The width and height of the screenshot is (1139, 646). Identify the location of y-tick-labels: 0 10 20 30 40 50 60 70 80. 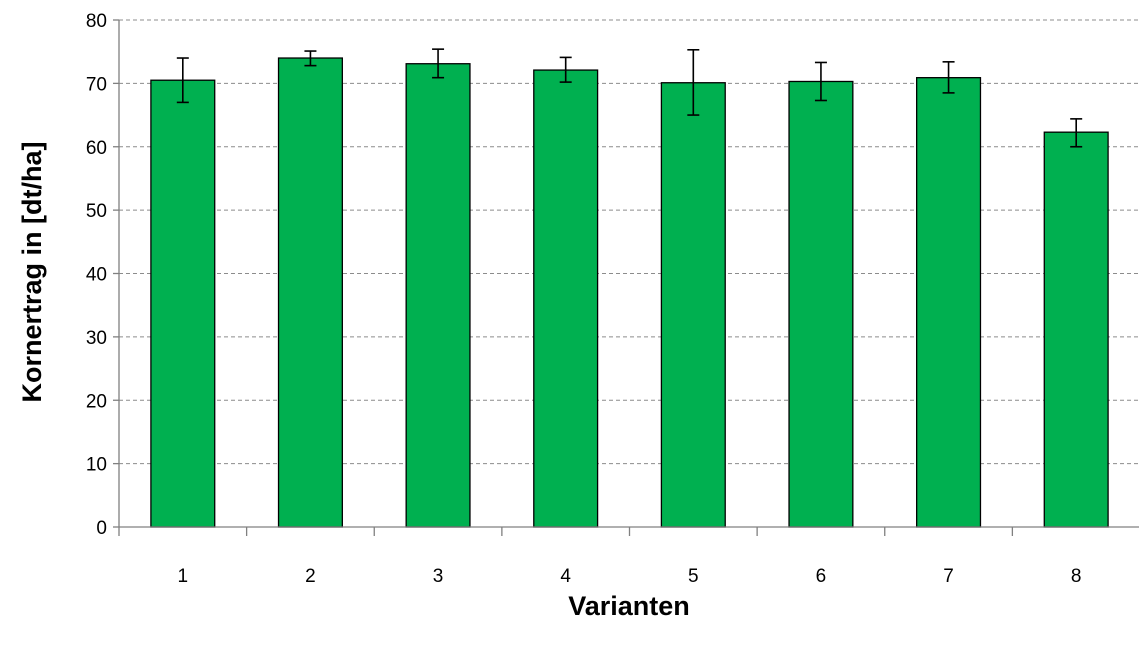
(96, 275).